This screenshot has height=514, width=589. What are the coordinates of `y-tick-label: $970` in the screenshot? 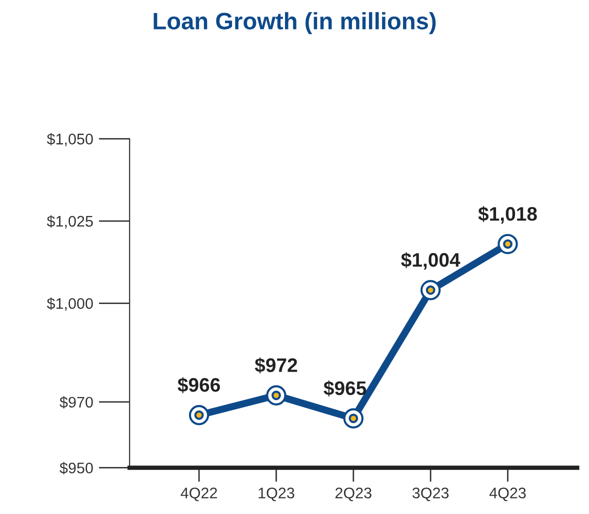 It's located at (76, 402).